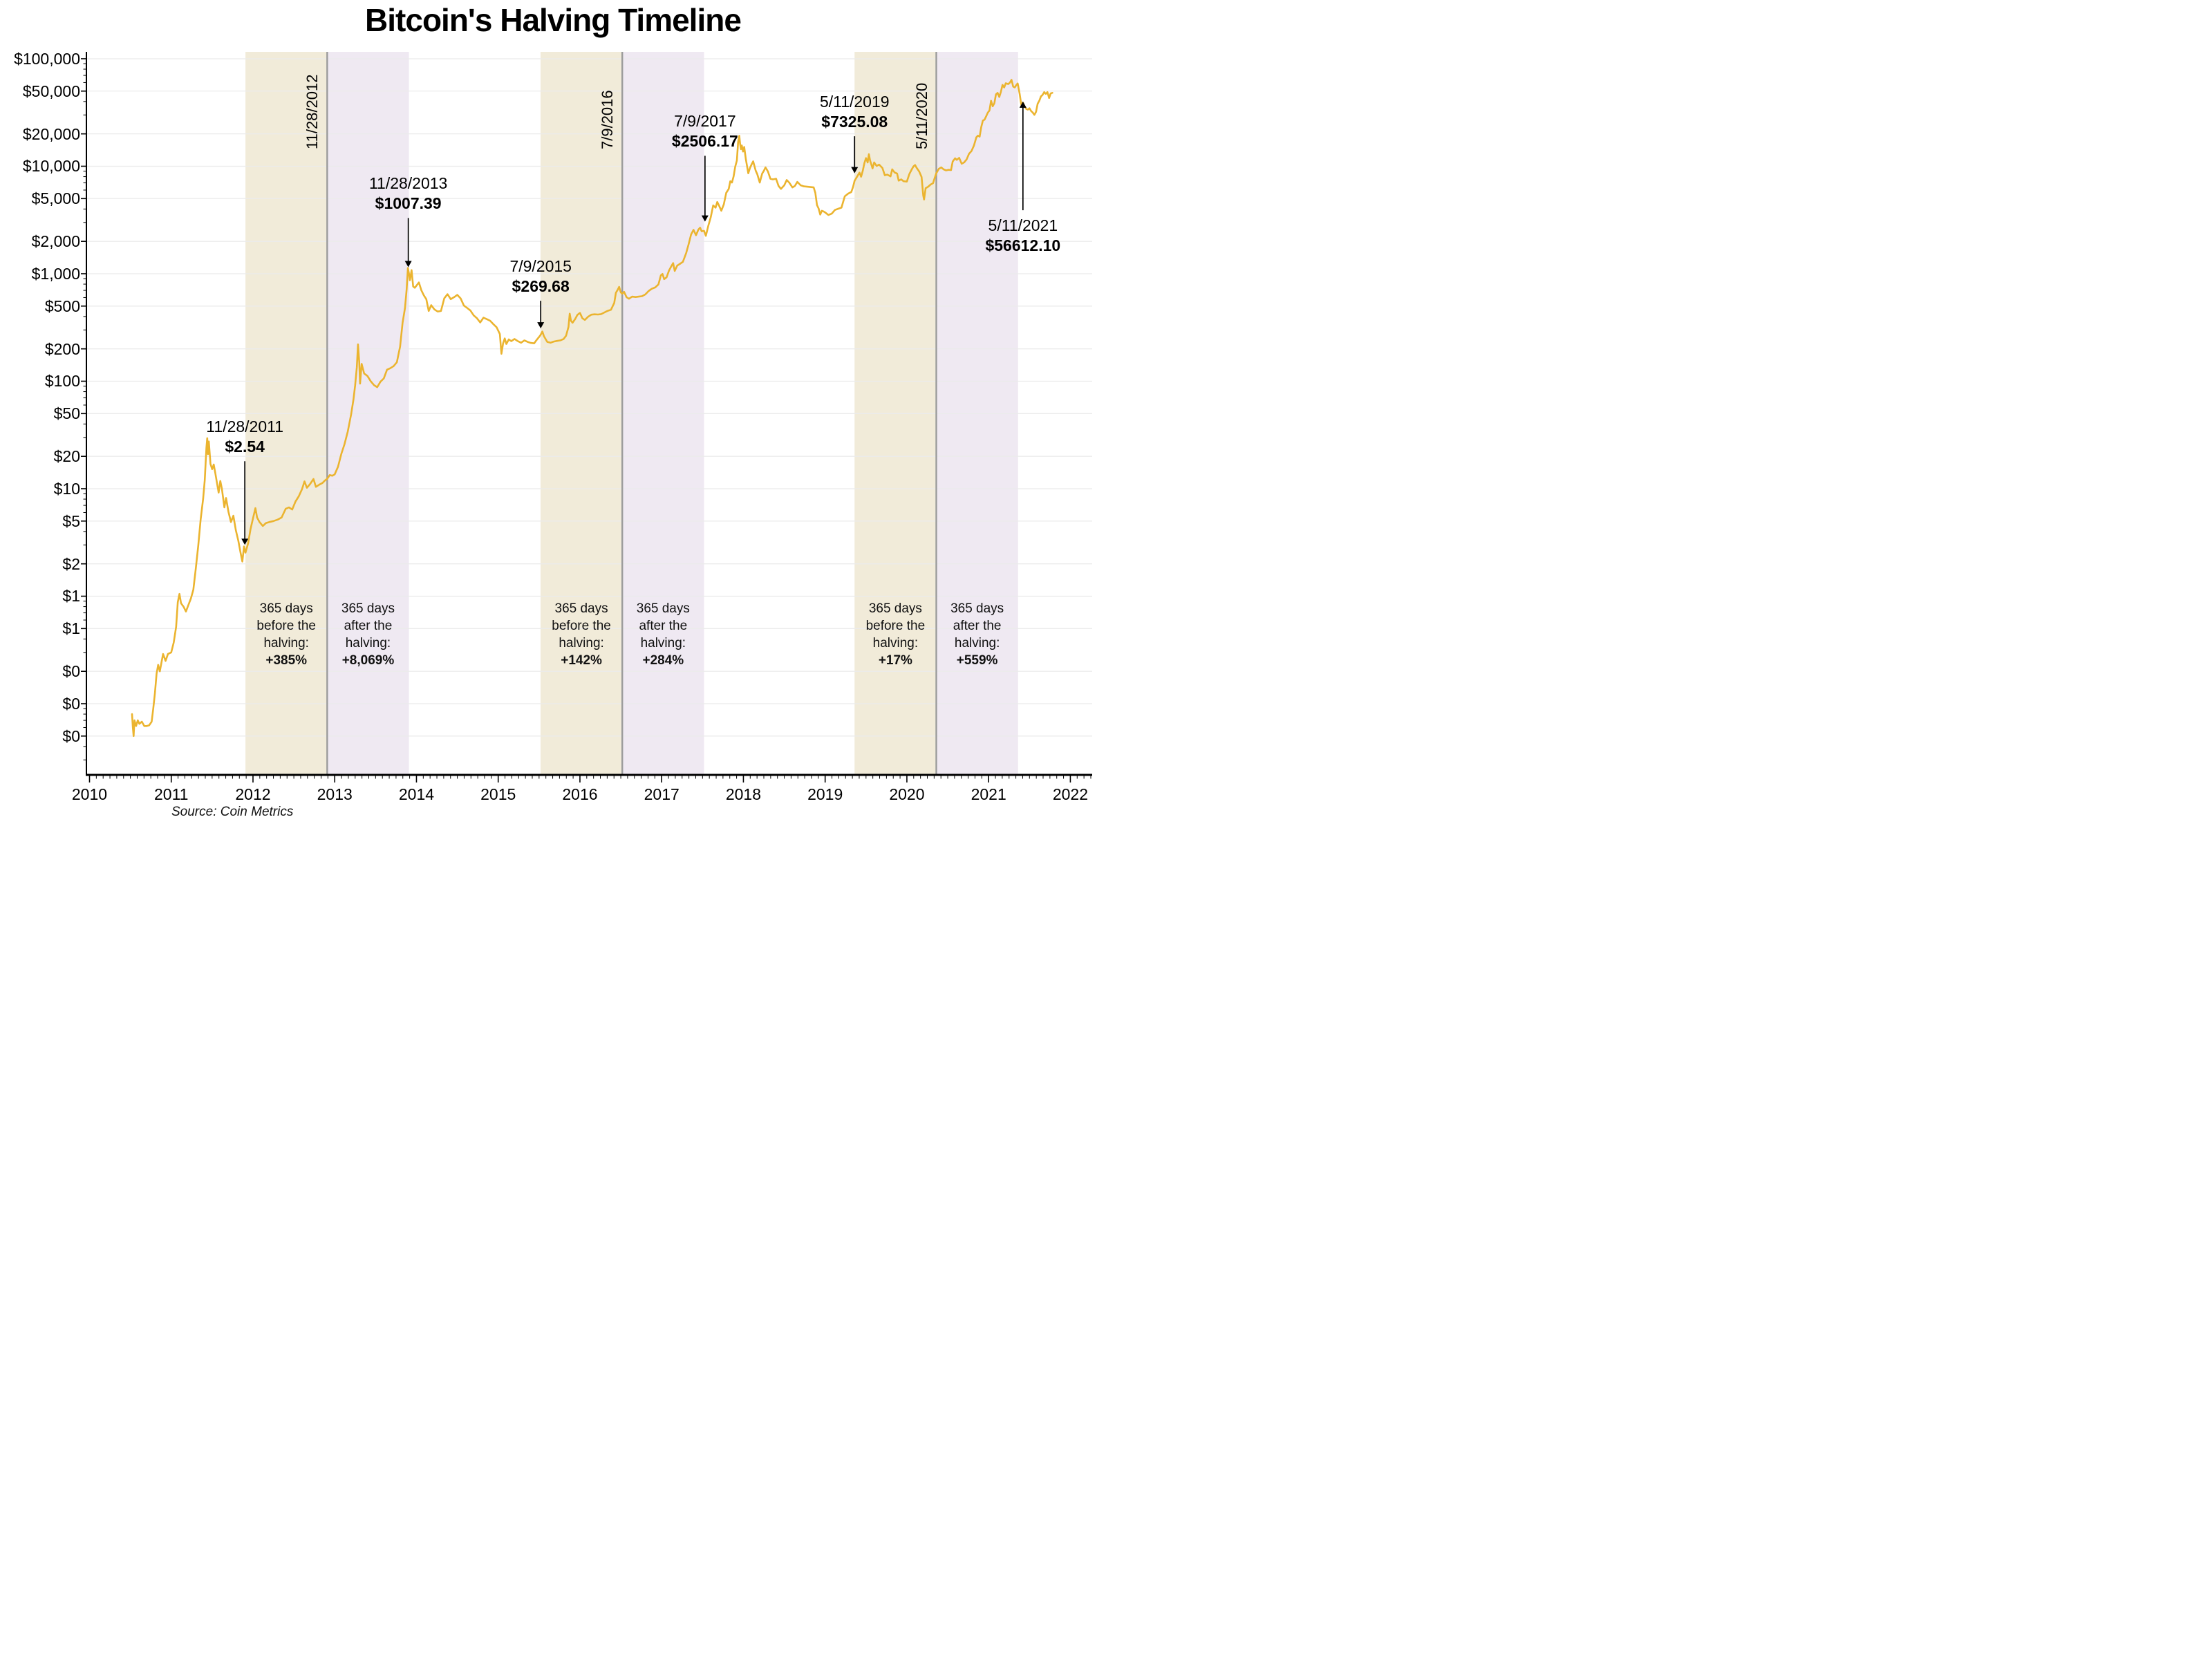  I want to click on page-title: Bitcoin's Halving Timeline, so click(554, 20).